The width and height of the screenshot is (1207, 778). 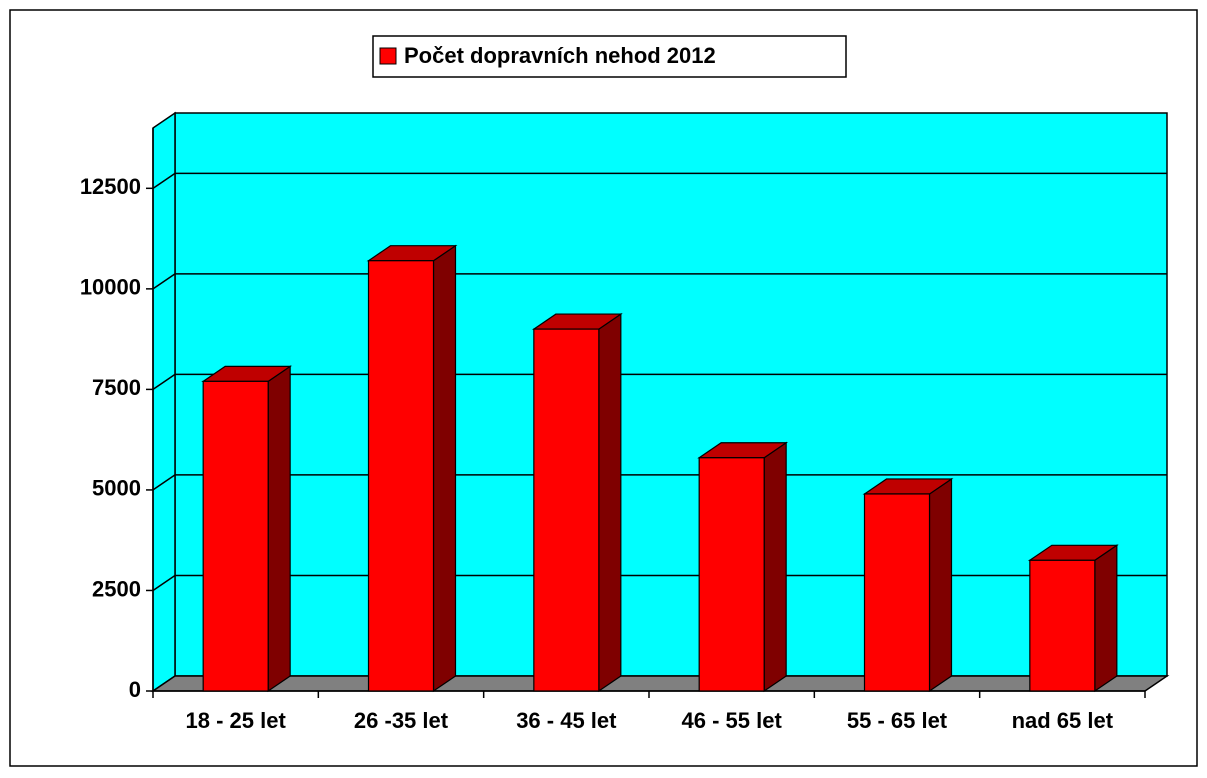 I want to click on y-tick-label: 12500, so click(x=110, y=186).